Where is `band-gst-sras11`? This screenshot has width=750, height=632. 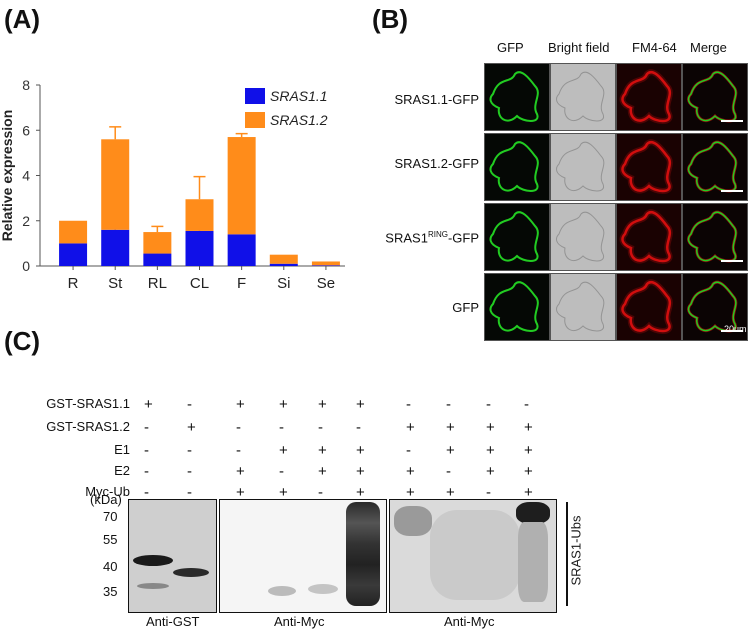 band-gst-sras11 is located at coordinates (153, 560).